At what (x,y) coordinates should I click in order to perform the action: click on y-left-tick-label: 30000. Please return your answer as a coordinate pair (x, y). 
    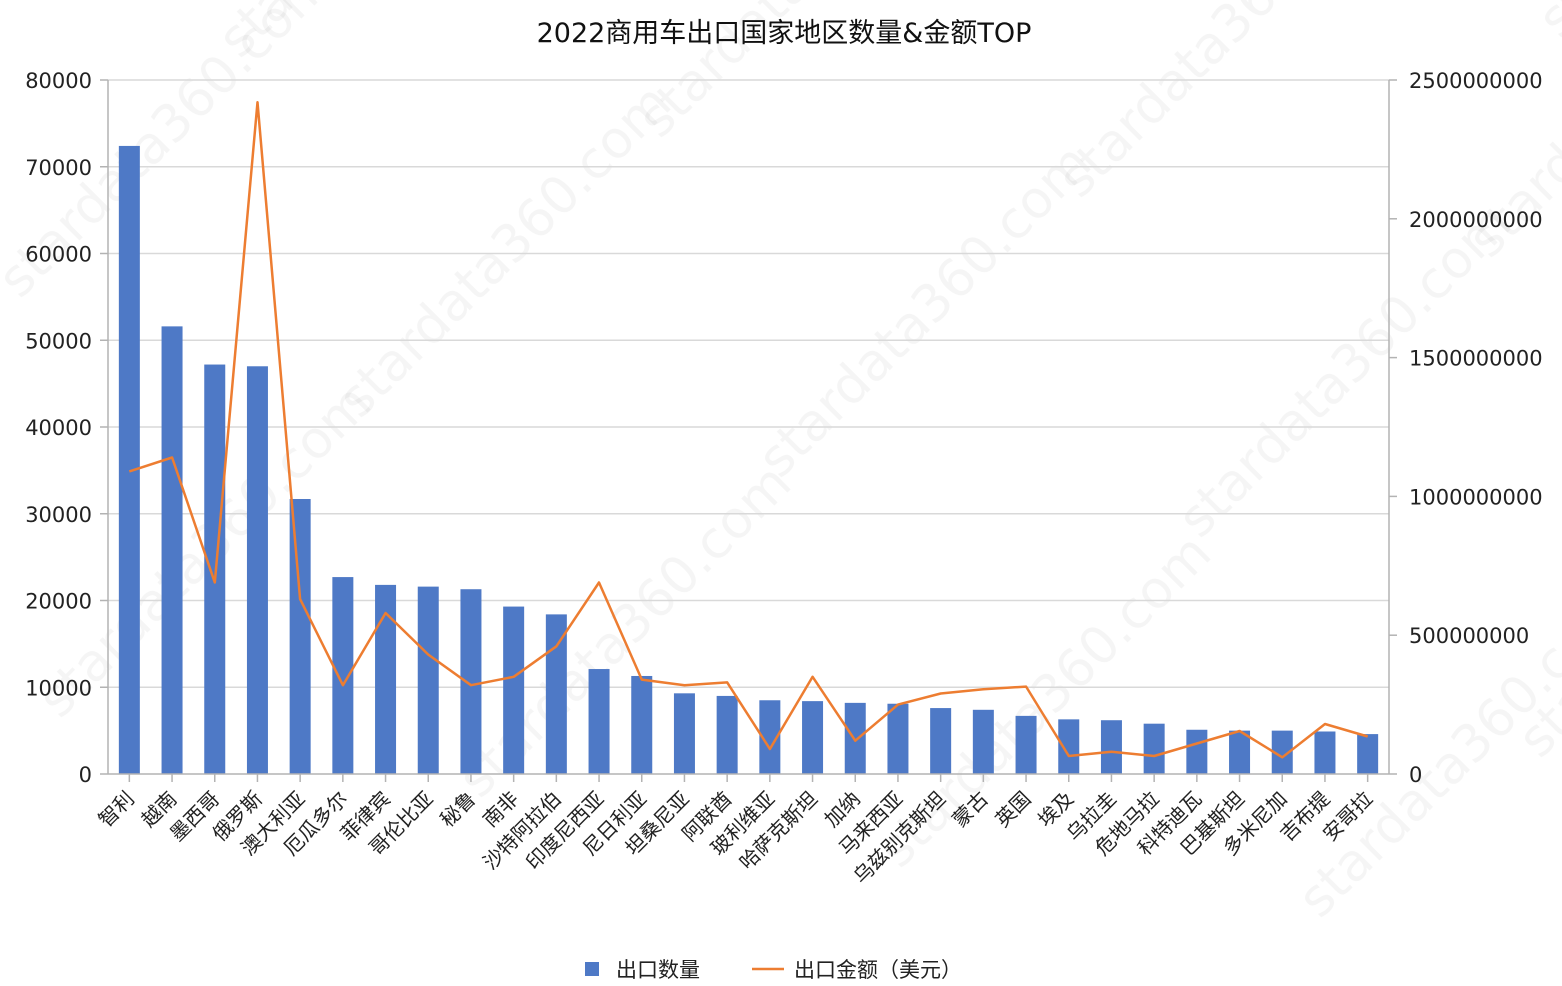
    Looking at the image, I should click on (58, 515).